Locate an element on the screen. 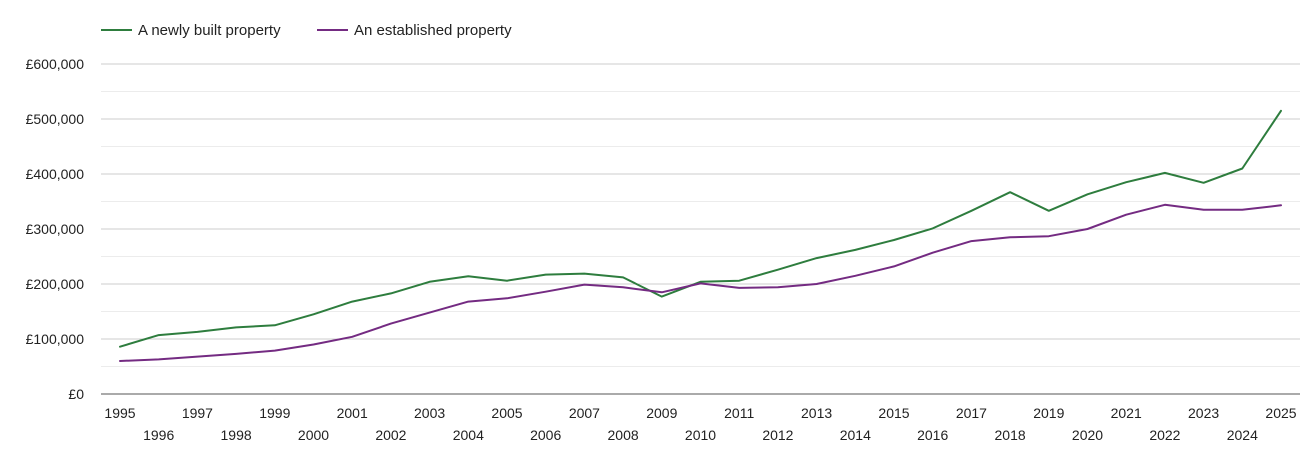  x-tick-label: 1999 is located at coordinates (274, 413).